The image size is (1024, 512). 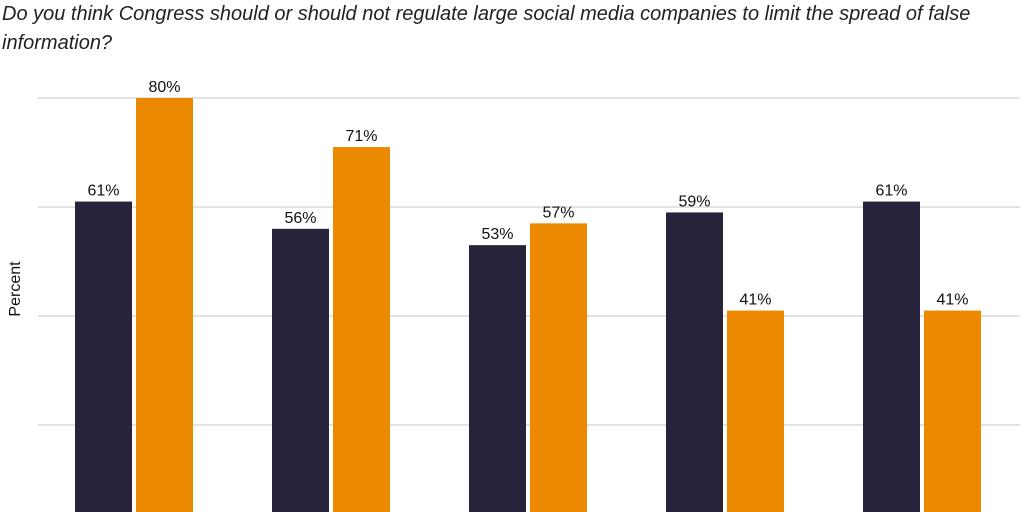 What do you see at coordinates (164, 87) in the screenshot?
I see `bar-value-label: 80%` at bounding box center [164, 87].